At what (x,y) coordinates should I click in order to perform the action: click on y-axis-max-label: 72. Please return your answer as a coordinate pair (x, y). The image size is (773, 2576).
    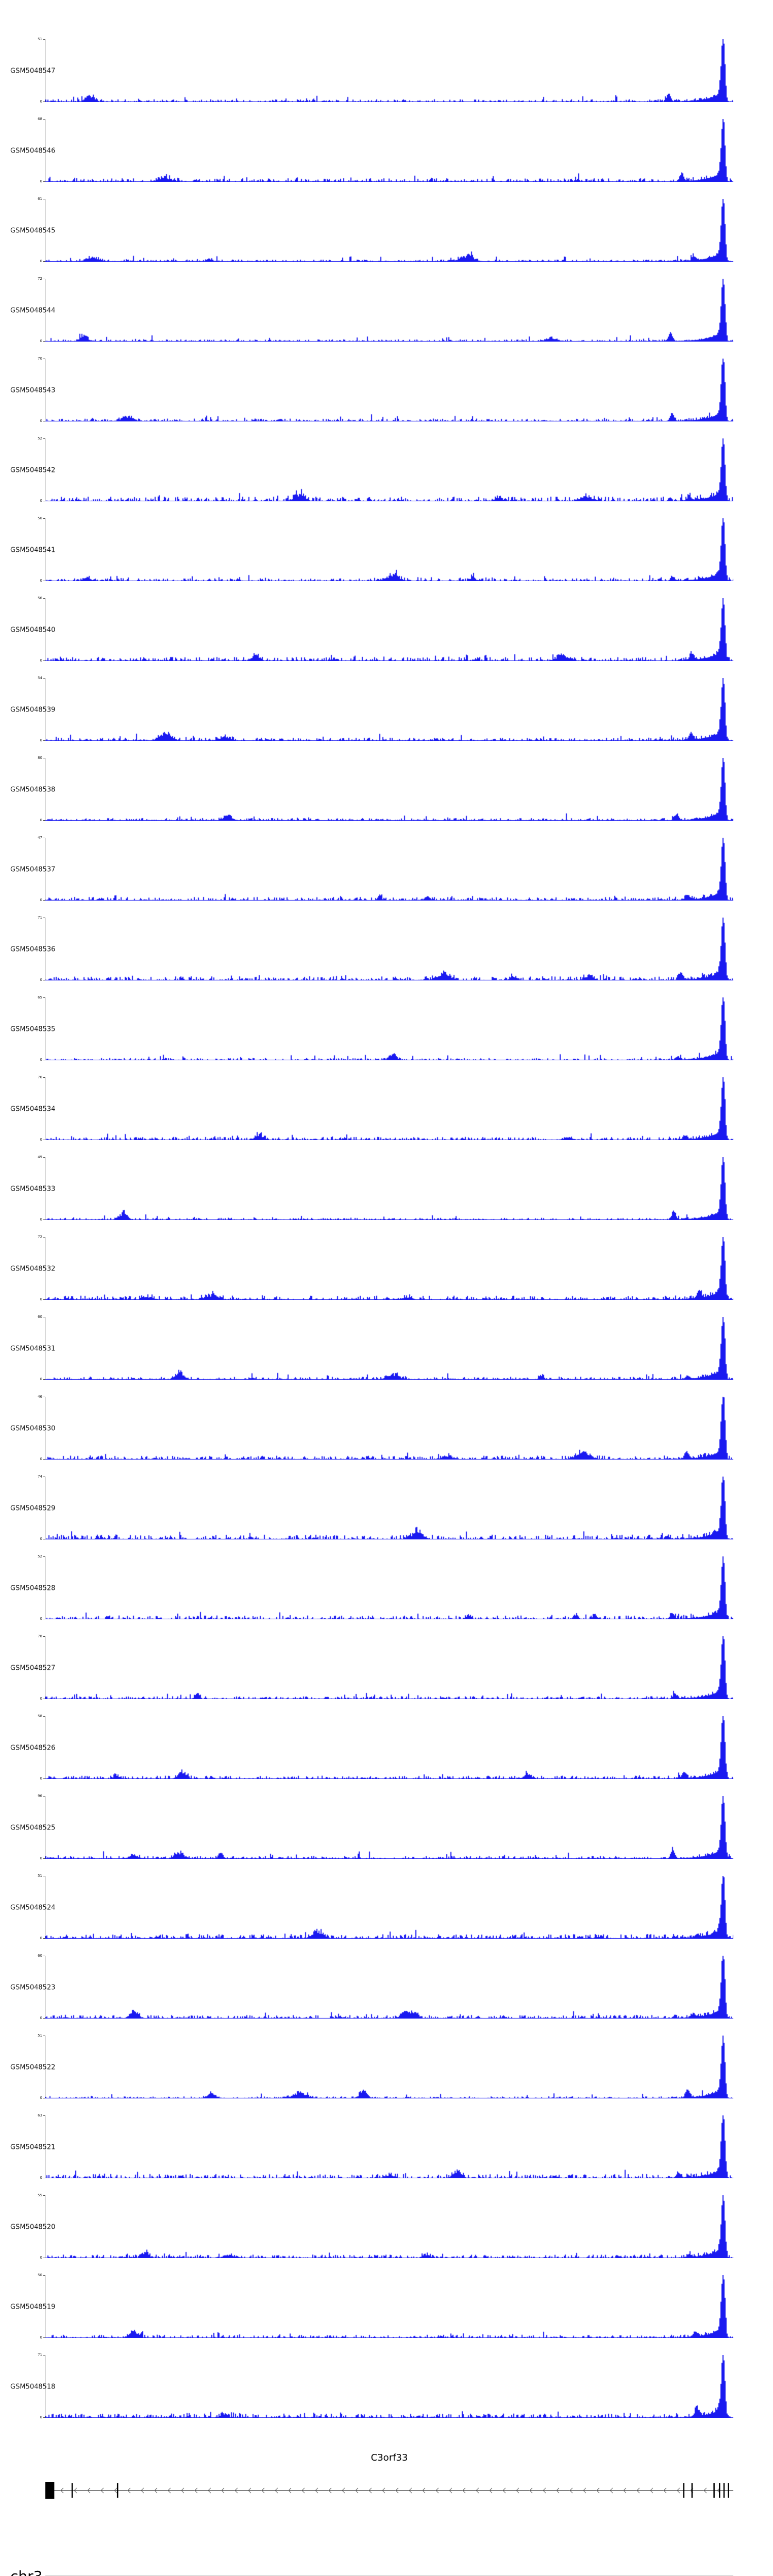
    Looking at the image, I should click on (40, 279).